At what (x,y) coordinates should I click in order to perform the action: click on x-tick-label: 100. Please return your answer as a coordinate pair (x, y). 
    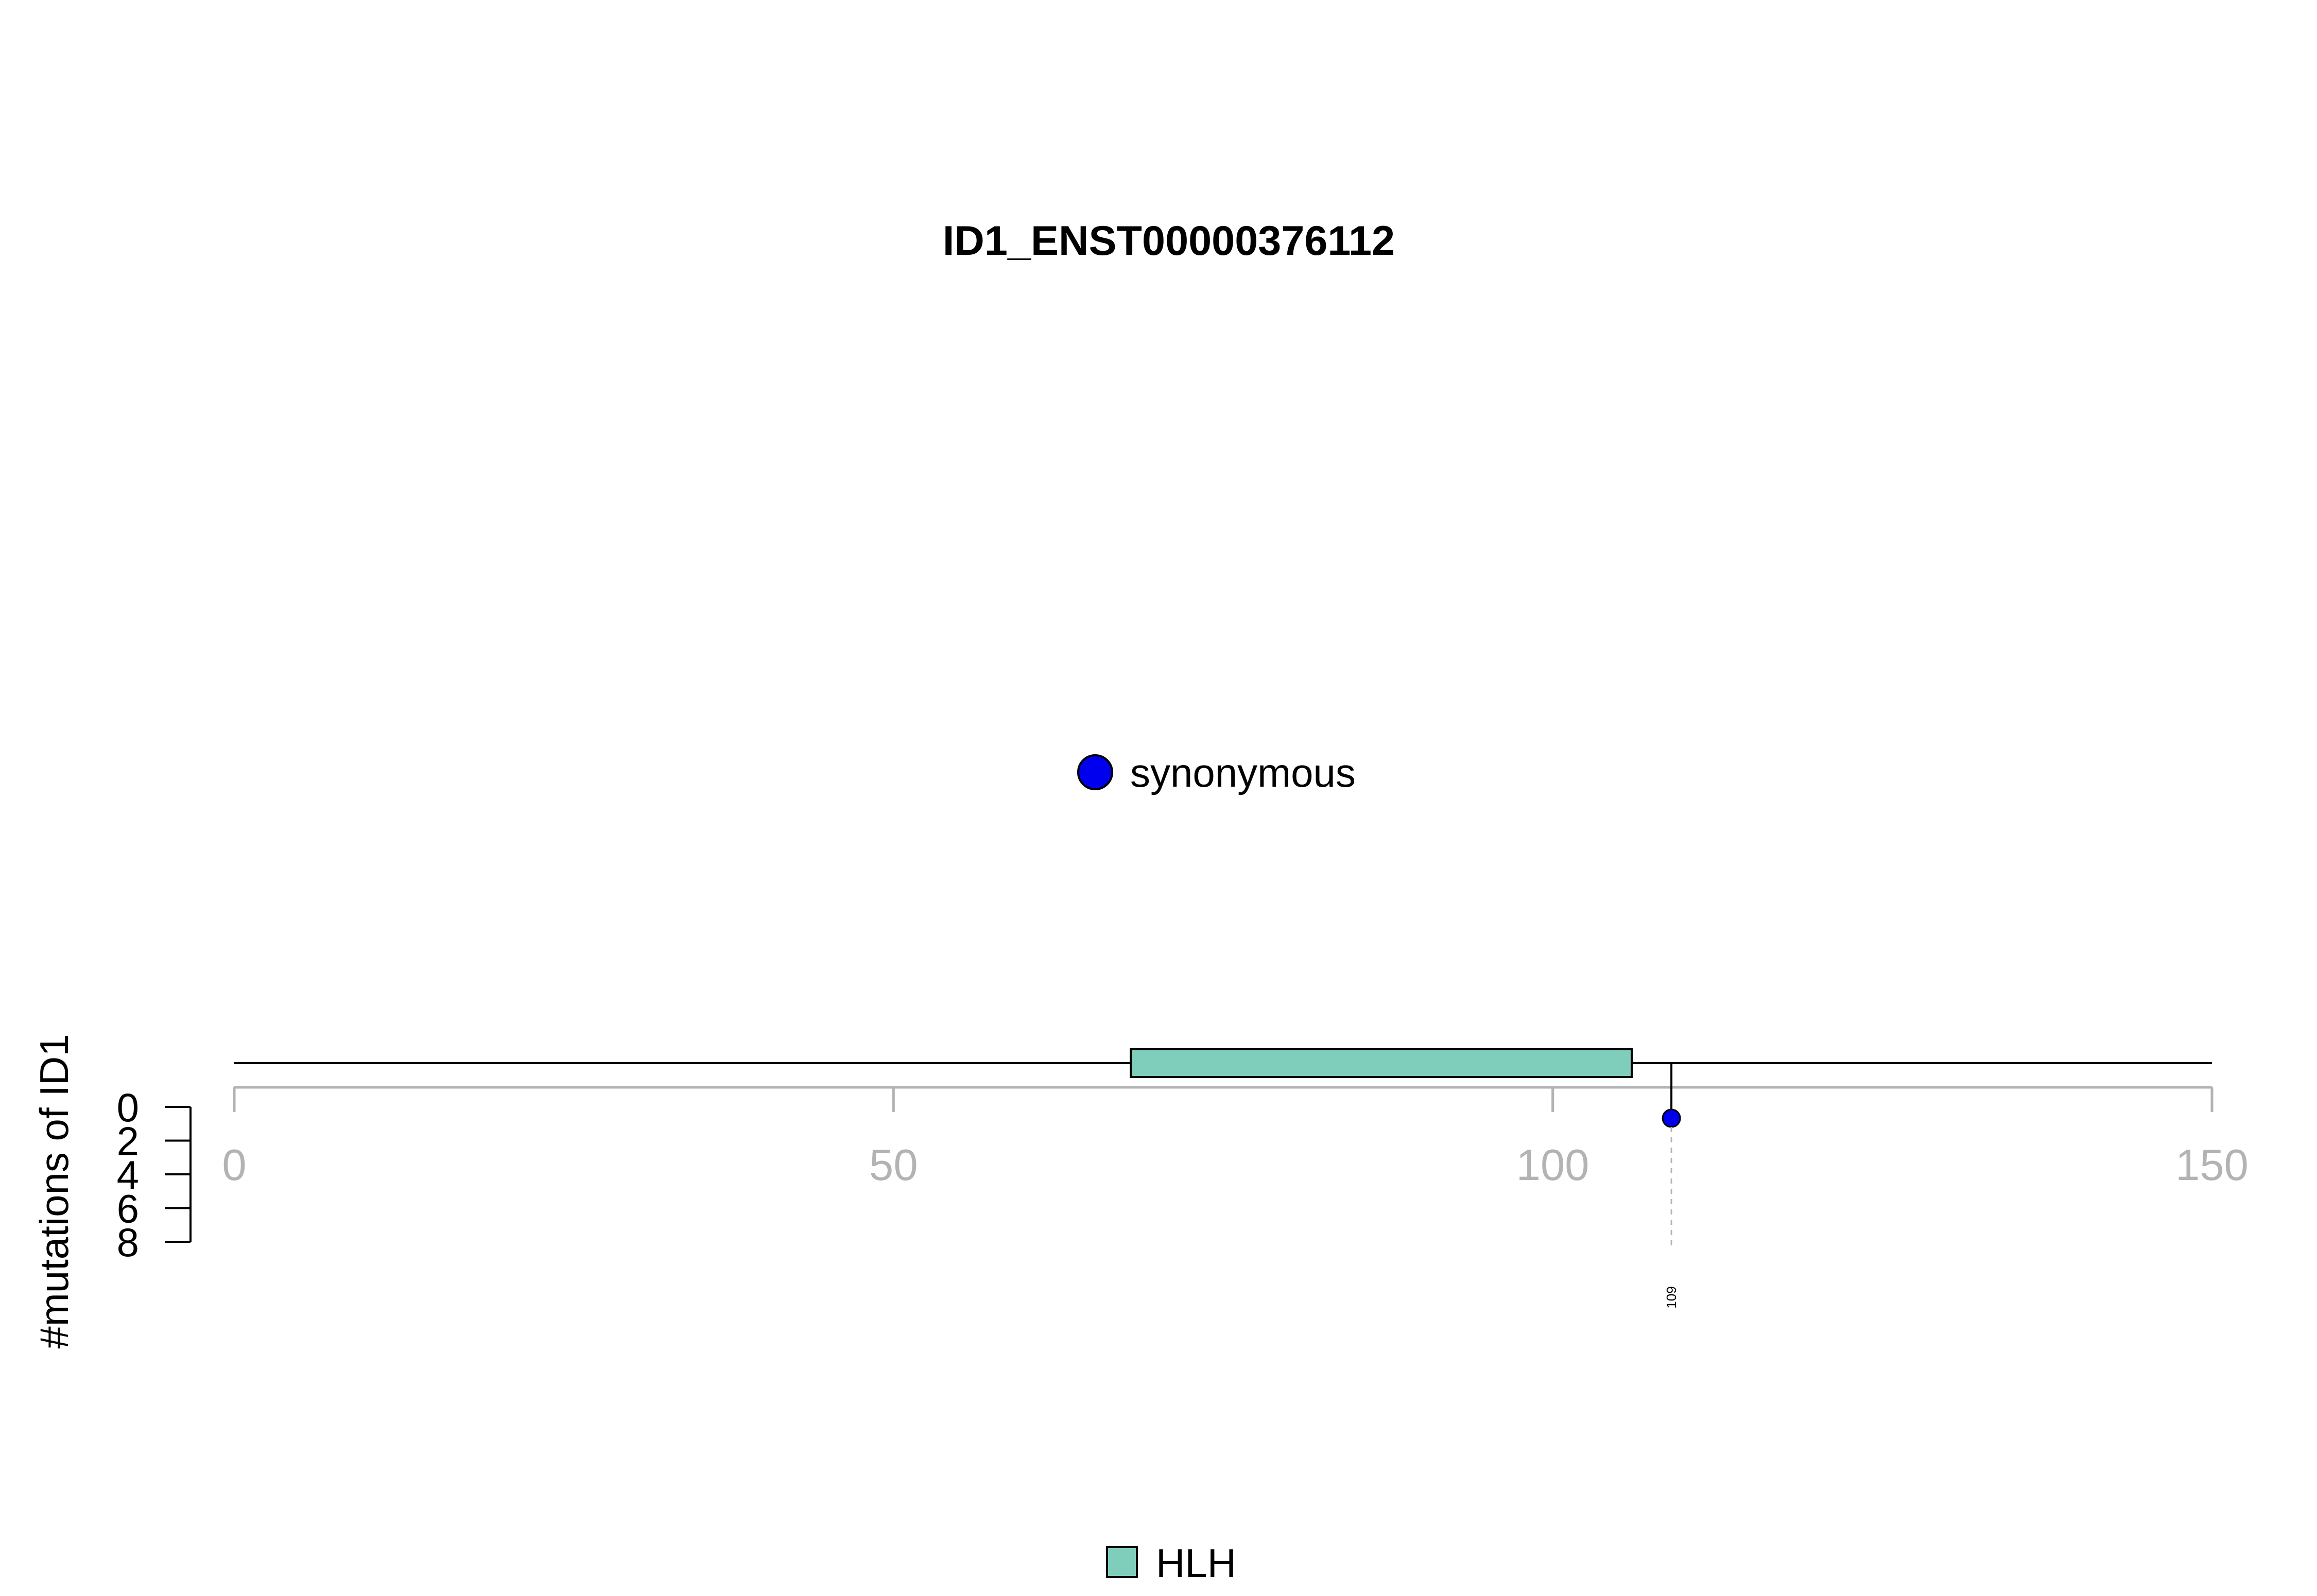
    Looking at the image, I should click on (1552, 1165).